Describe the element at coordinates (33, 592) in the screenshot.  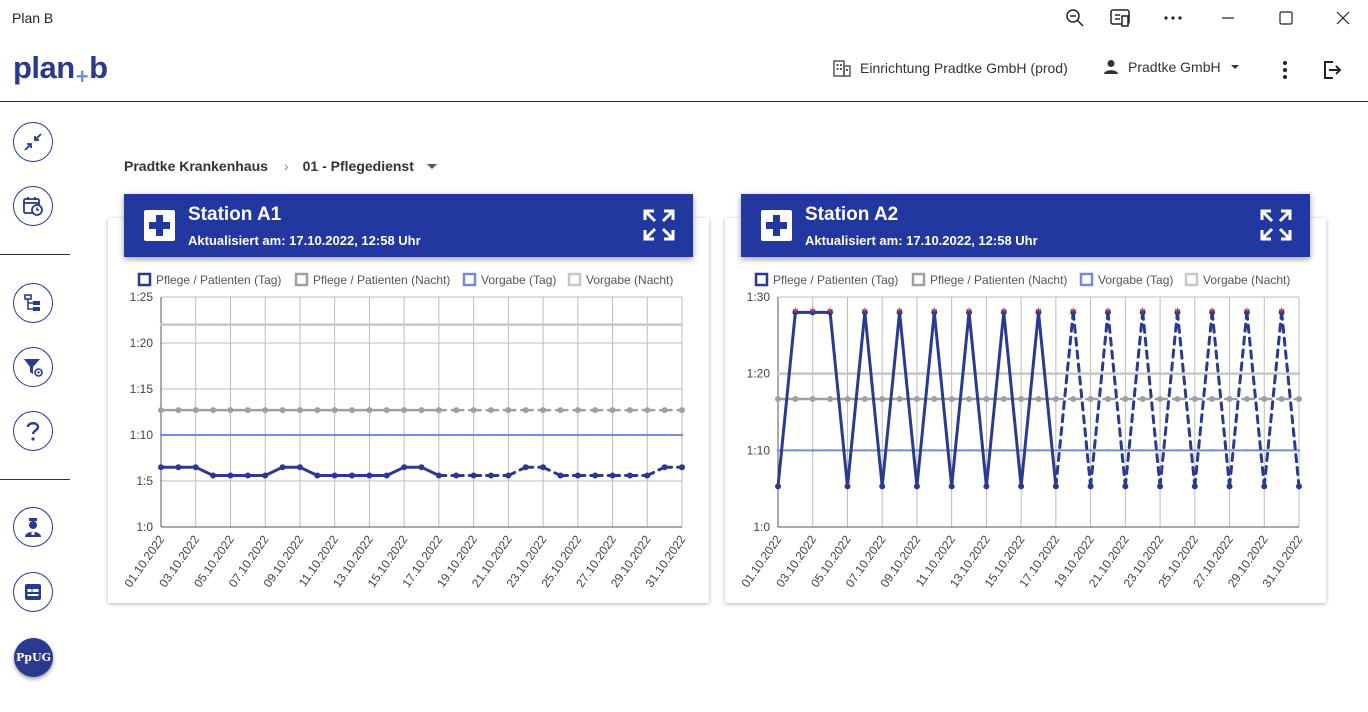
I see `bed-button` at that location.